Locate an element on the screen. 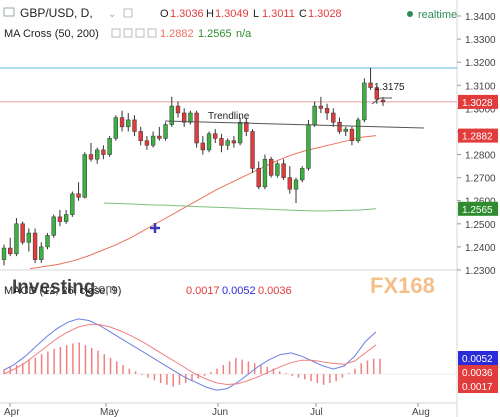 This screenshot has width=500, height=417. settings-icon is located at coordinates (128, 33).